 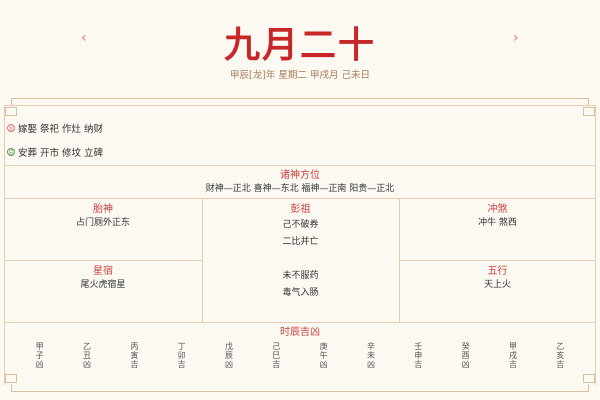 I want to click on wuxing-title: 五行, so click(x=497, y=271).